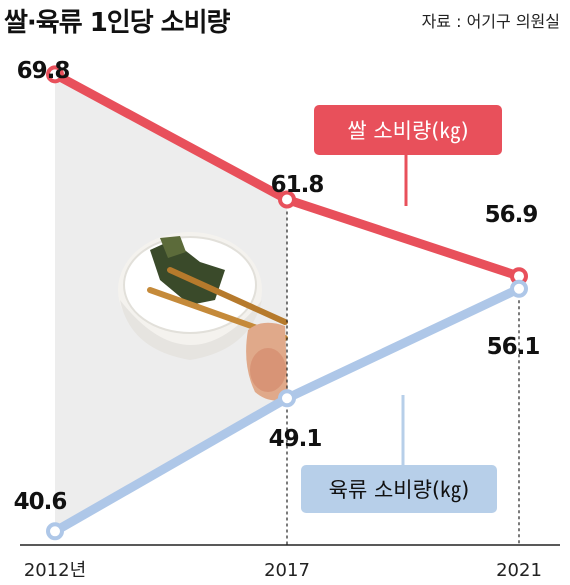 The width and height of the screenshot is (570, 585). What do you see at coordinates (55, 74) in the screenshot?
I see `rice-point-2012년` at bounding box center [55, 74].